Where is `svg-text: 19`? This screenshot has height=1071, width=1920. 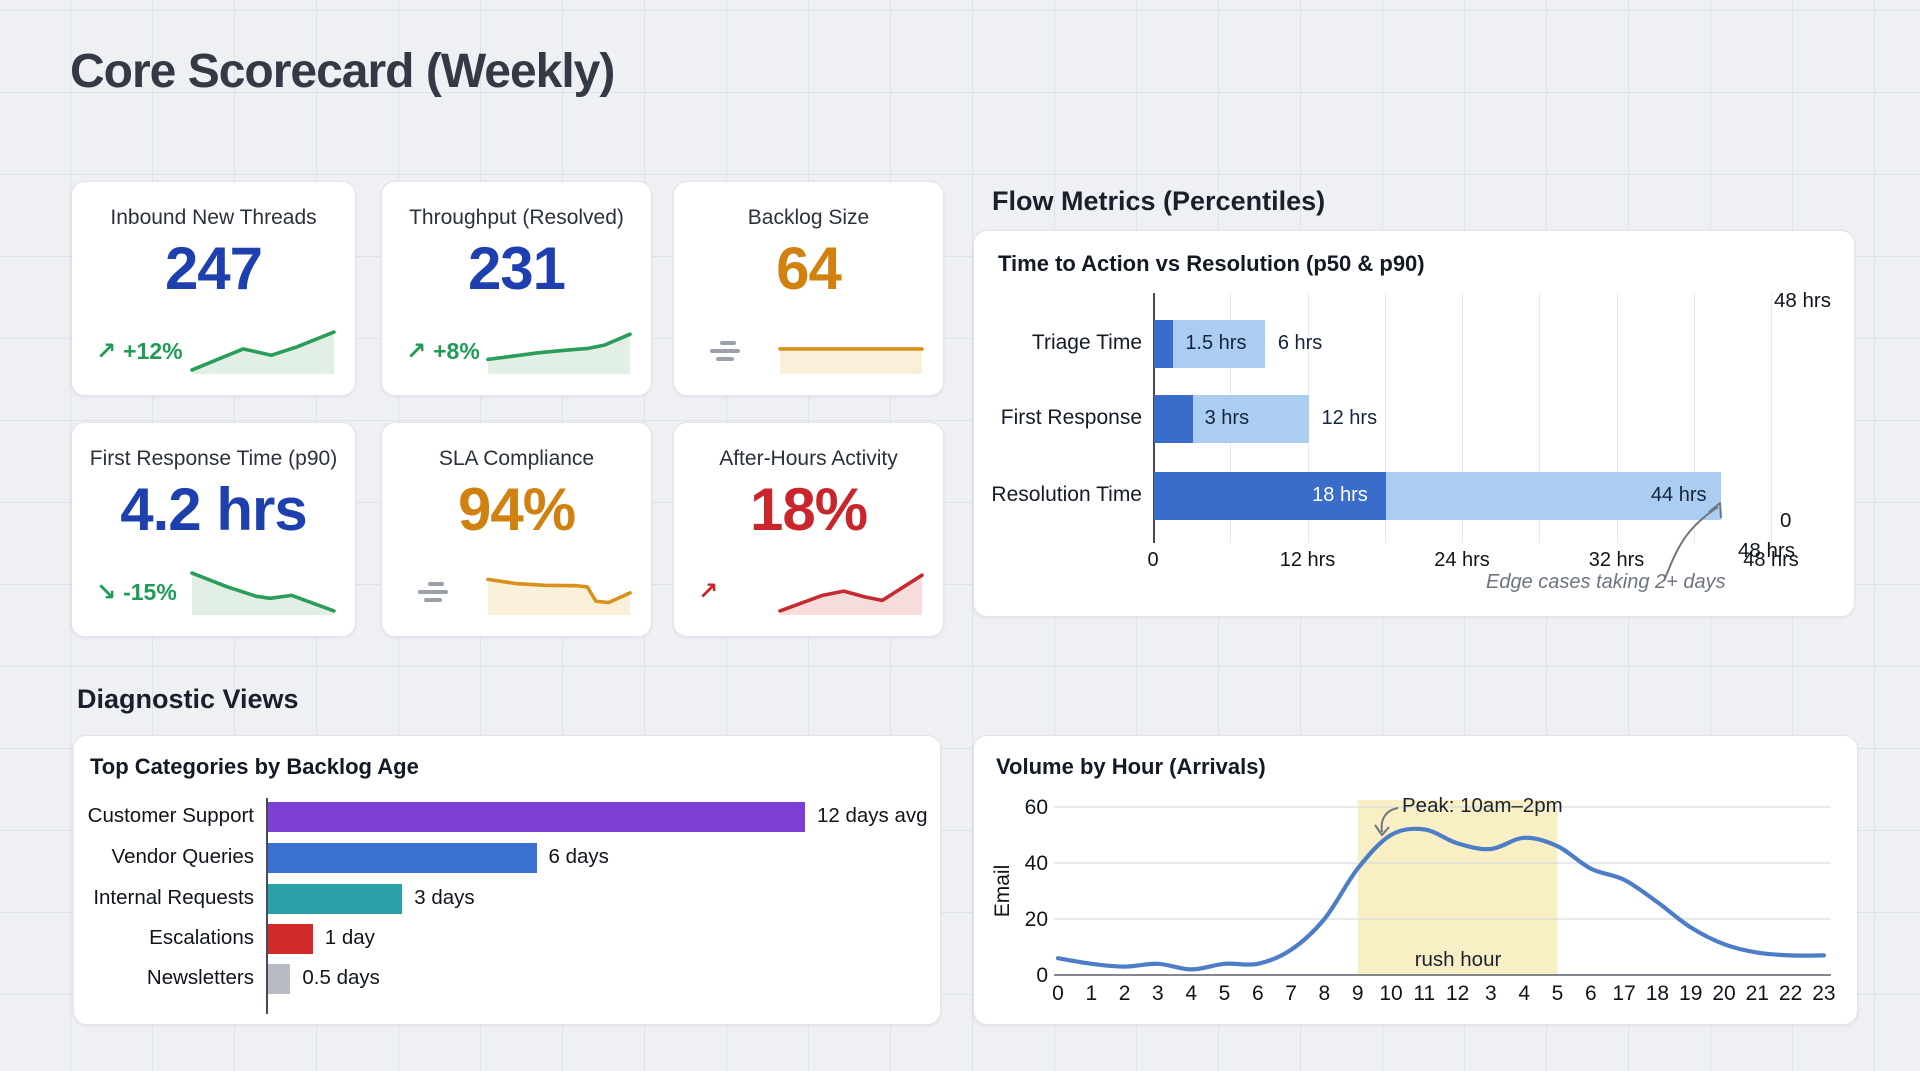
svg-text: 19 is located at coordinates (1690, 993).